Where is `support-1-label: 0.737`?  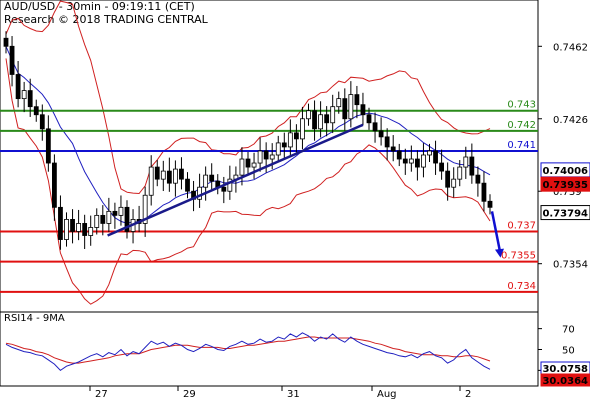
support-1-label: 0.737 is located at coordinates (521, 225).